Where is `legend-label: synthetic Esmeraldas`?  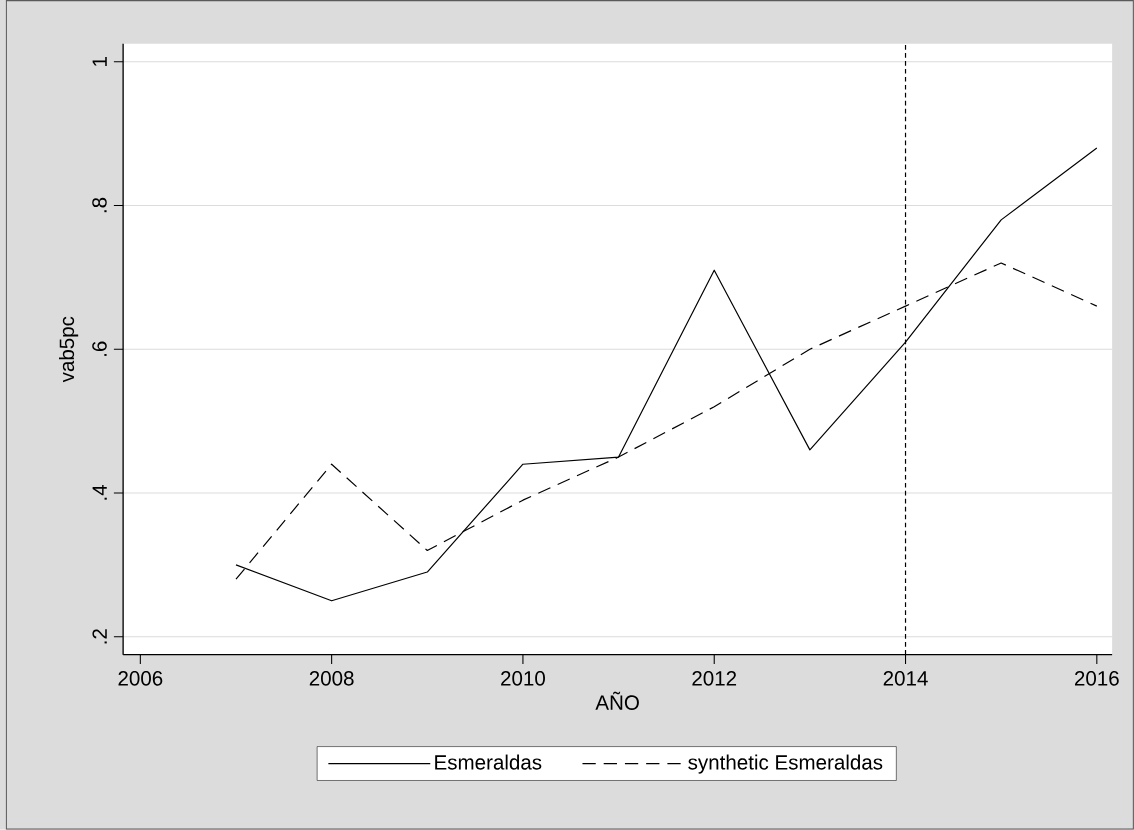 legend-label: synthetic Esmeraldas is located at coordinates (785, 764).